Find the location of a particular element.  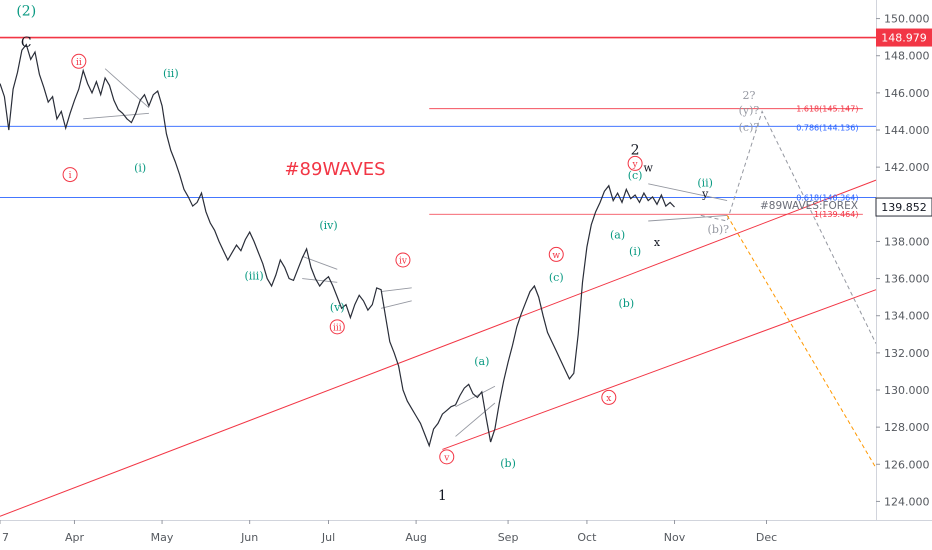

current-price-badge-text: 139.852 is located at coordinates (904, 207).